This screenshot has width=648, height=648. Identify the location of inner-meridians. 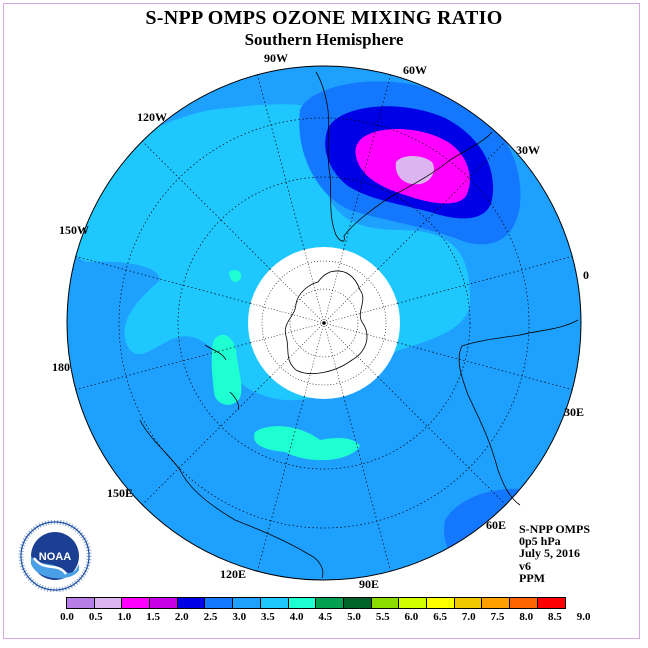
(324, 323).